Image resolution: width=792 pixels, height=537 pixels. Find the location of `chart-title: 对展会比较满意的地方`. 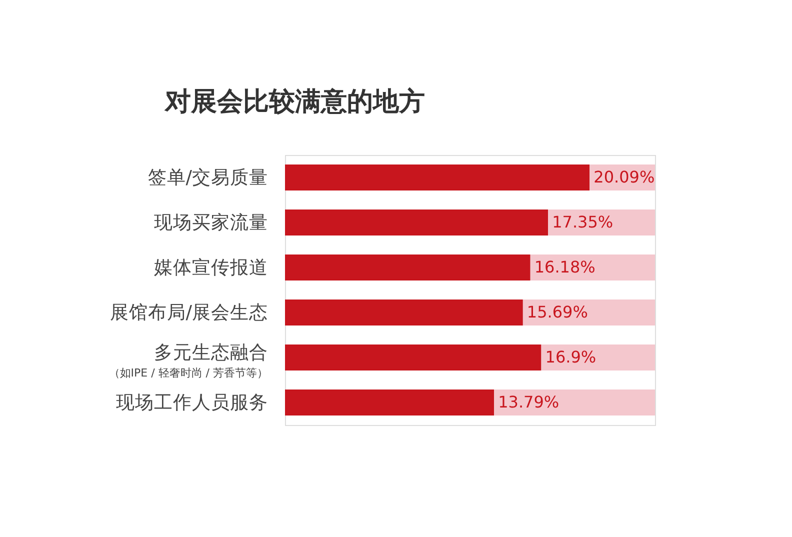

chart-title: 对展会比较满意的地方 is located at coordinates (294, 102).